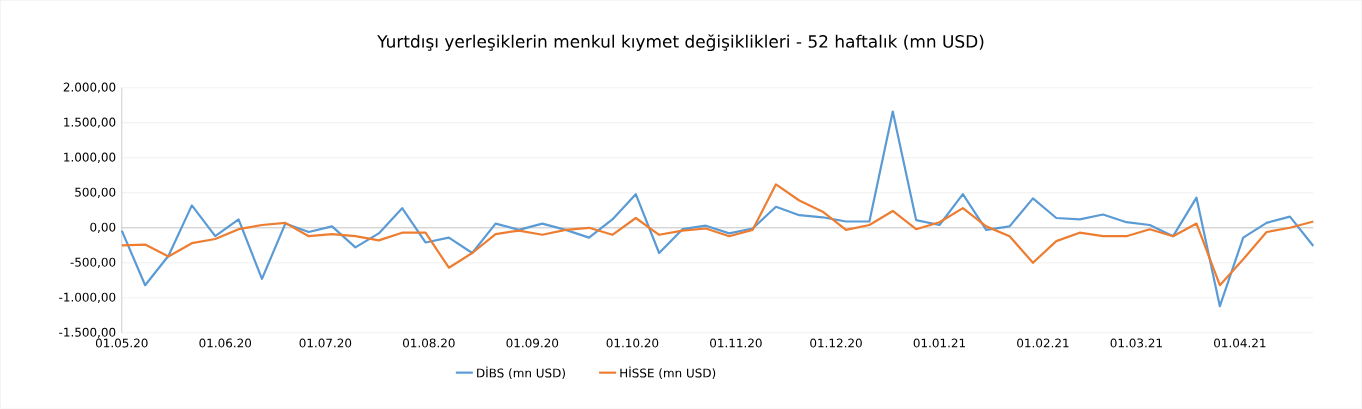 The height and width of the screenshot is (409, 1362). What do you see at coordinates (668, 373) in the screenshot?
I see `legend-label: HİSSE (mn USD)` at bounding box center [668, 373].